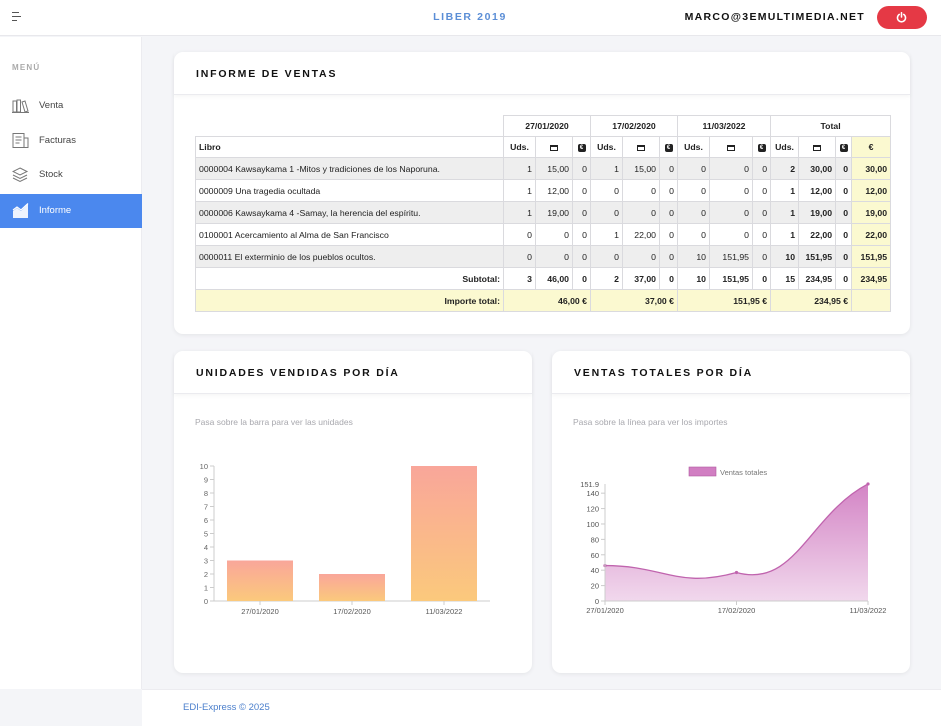 The height and width of the screenshot is (726, 941). Describe the element at coordinates (349, 190) in the screenshot. I see `book-cell: 0000009 Una tragedia ocultada` at that location.